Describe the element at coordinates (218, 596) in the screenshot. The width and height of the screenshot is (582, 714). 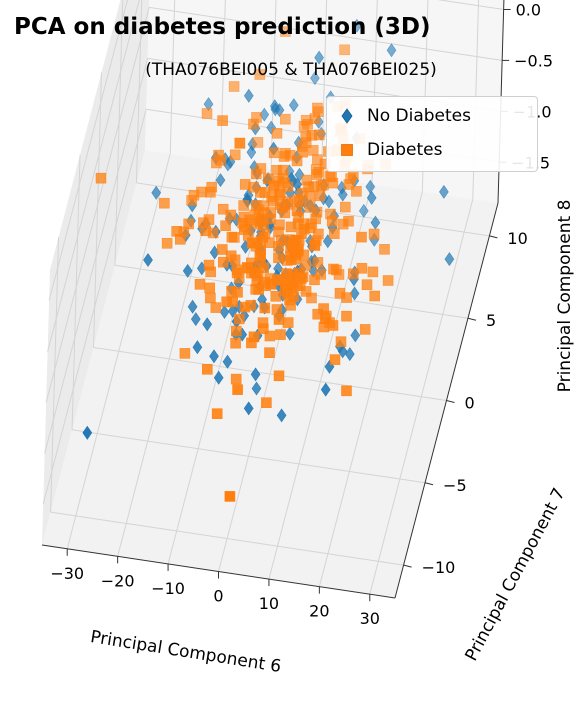
I see `x-tick-label: 0` at that location.